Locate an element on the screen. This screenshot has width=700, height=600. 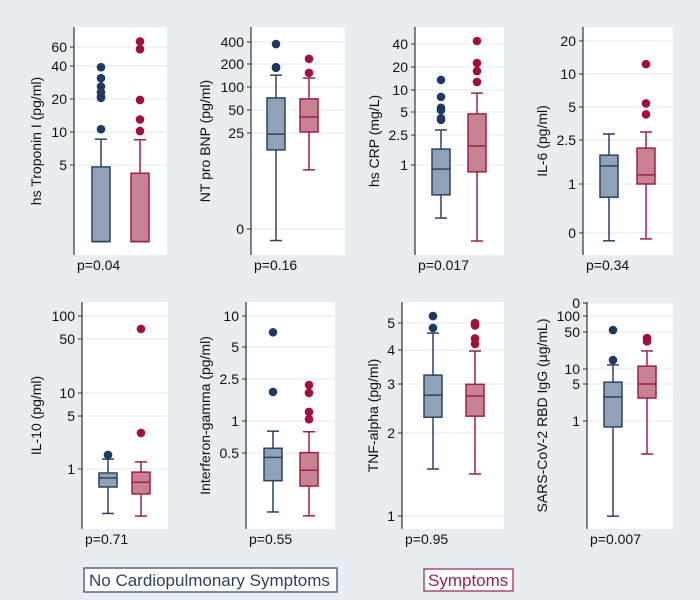
panel-1: 60 40 20 10 5 hs Troponin I (pg/ml) p=0.04 is located at coordinates (97, 150).